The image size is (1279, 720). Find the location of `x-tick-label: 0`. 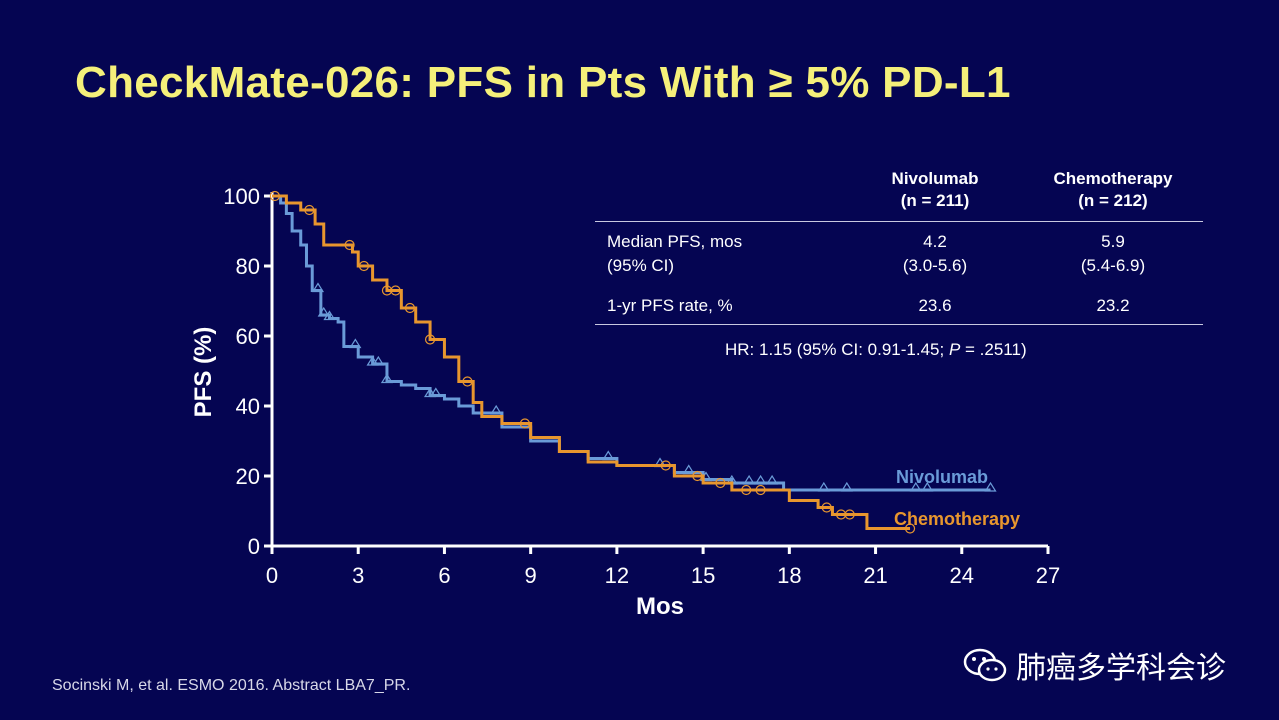

x-tick-label: 0 is located at coordinates (272, 575).